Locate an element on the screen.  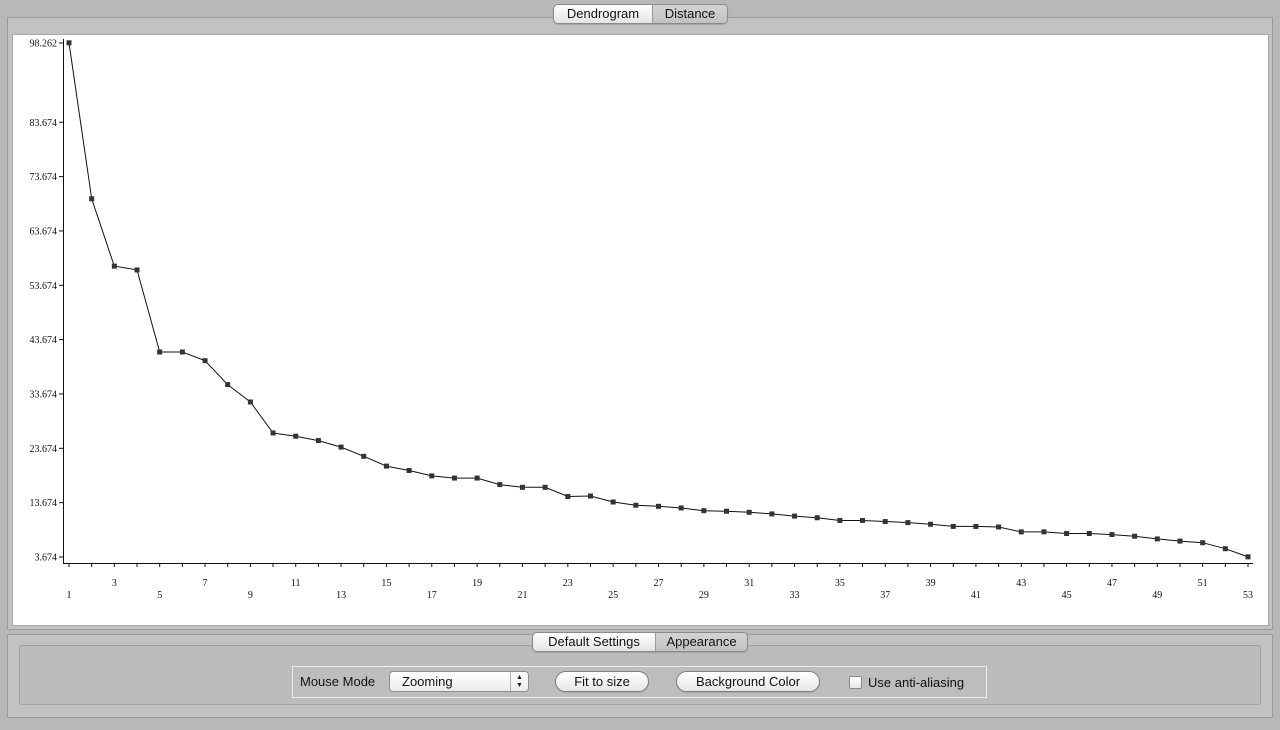
tab-dendrogram: Dendrogram is located at coordinates (603, 13).